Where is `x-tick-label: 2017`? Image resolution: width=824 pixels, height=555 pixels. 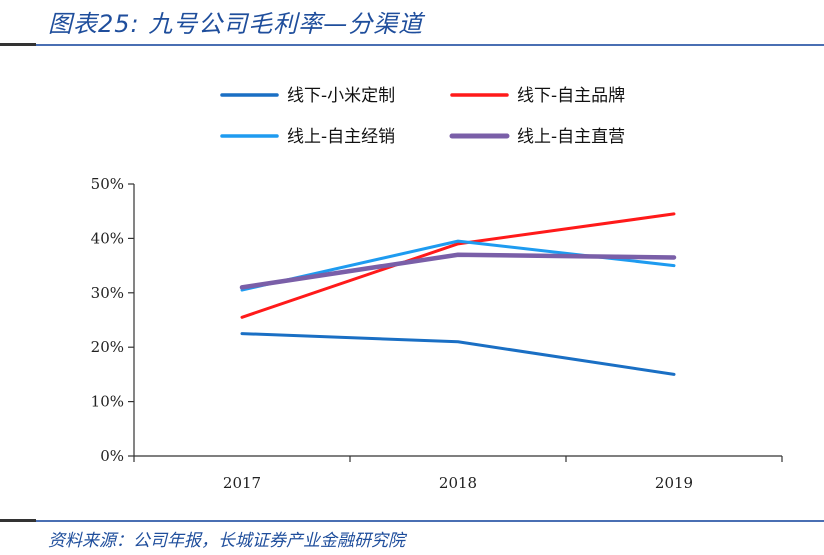 x-tick-label: 2017 is located at coordinates (242, 483).